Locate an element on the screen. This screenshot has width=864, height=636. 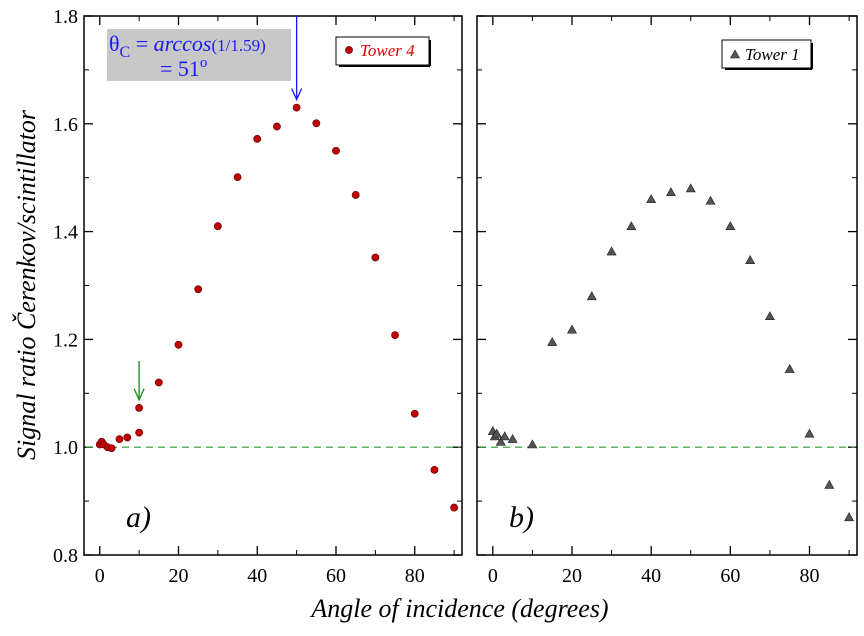
arccos-argument: (1/1.59) is located at coordinates (238, 45).